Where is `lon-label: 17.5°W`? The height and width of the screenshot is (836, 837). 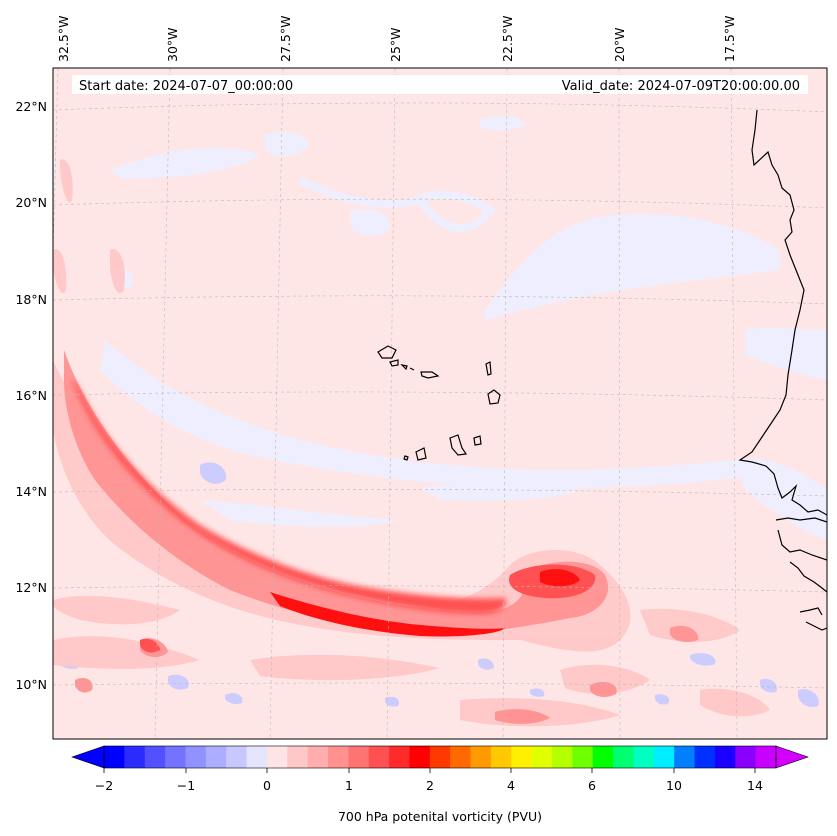
lon-label: 17.5°W is located at coordinates (729, 39).